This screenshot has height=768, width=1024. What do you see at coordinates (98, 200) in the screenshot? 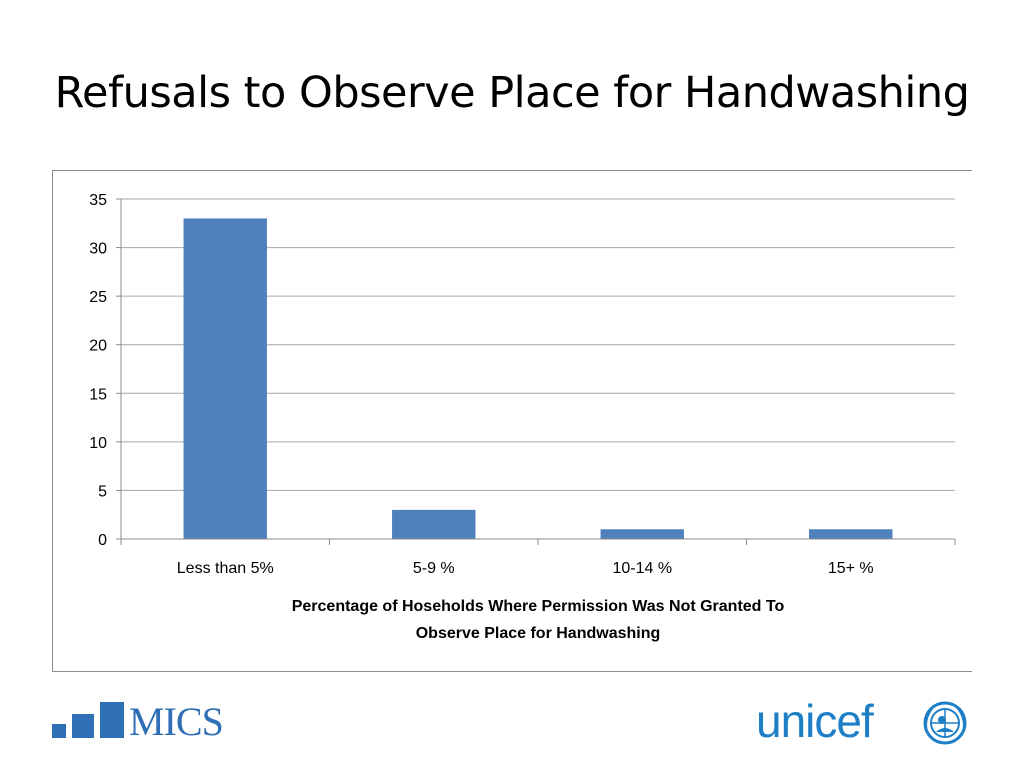
I see `y-tick-label: 35` at bounding box center [98, 200].